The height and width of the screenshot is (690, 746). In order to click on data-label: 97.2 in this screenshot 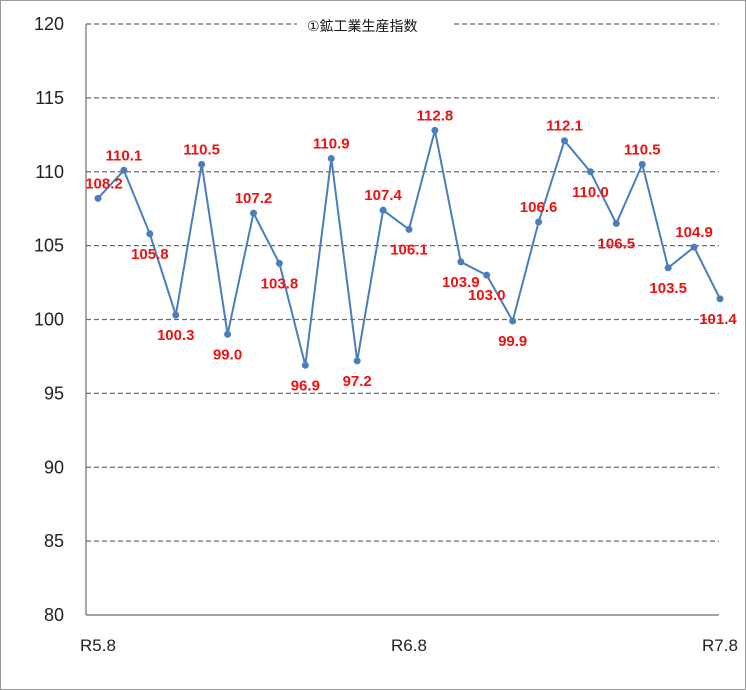, I will do `click(357, 381)`.